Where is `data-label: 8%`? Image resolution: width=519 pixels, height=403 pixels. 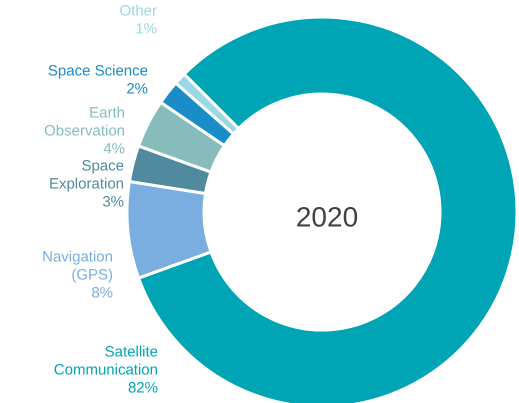 data-label: 8% is located at coordinates (102, 293).